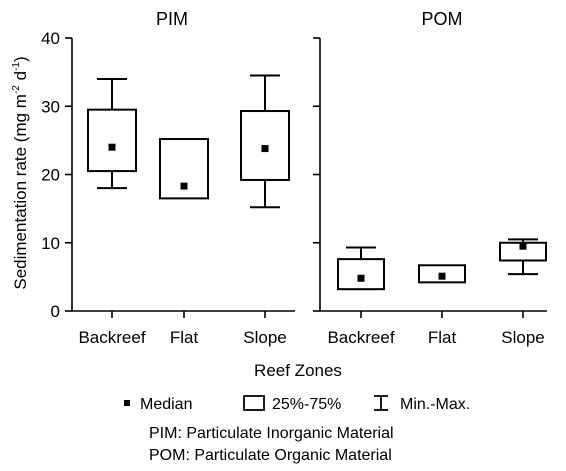 This screenshot has width=566, height=471. I want to click on legend: Median 25%-75% Min.-Max., so click(297, 404).